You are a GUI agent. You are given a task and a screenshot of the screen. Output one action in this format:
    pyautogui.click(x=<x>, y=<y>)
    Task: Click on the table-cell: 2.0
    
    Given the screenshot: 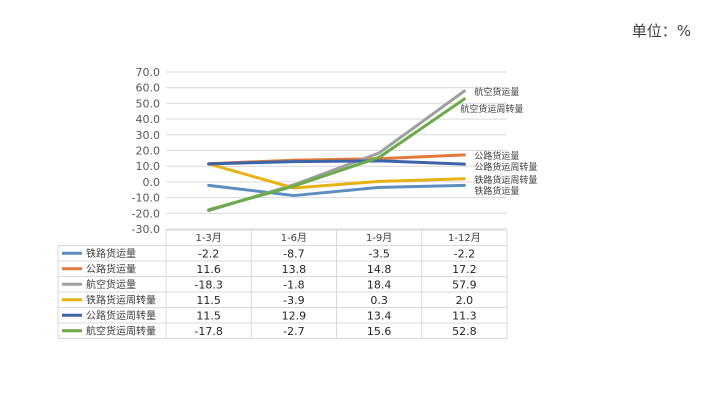 What is the action you would take?
    pyautogui.click(x=465, y=300)
    